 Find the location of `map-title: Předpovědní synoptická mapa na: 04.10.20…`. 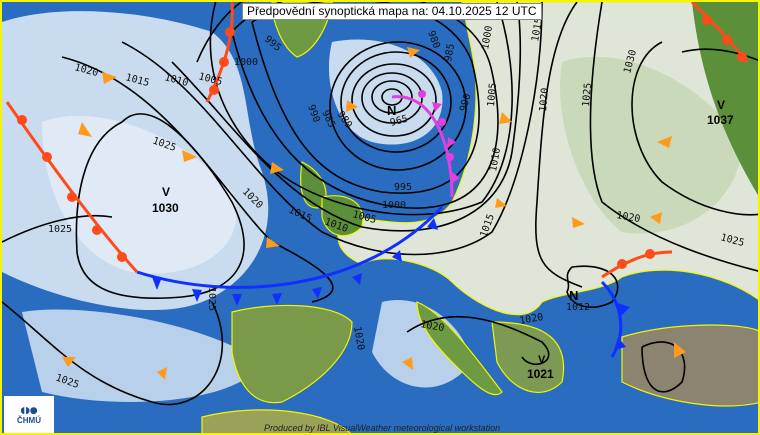

map-title: Předpovědní synoptická mapa na: 04.10.20… is located at coordinates (392, 11).